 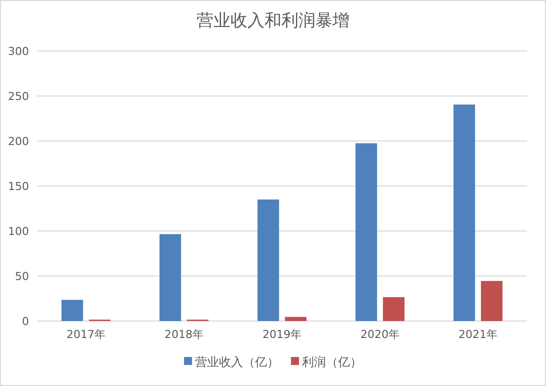 What do you see at coordinates (86, 334) in the screenshot?
I see `x-tick-label: 2017年` at bounding box center [86, 334].